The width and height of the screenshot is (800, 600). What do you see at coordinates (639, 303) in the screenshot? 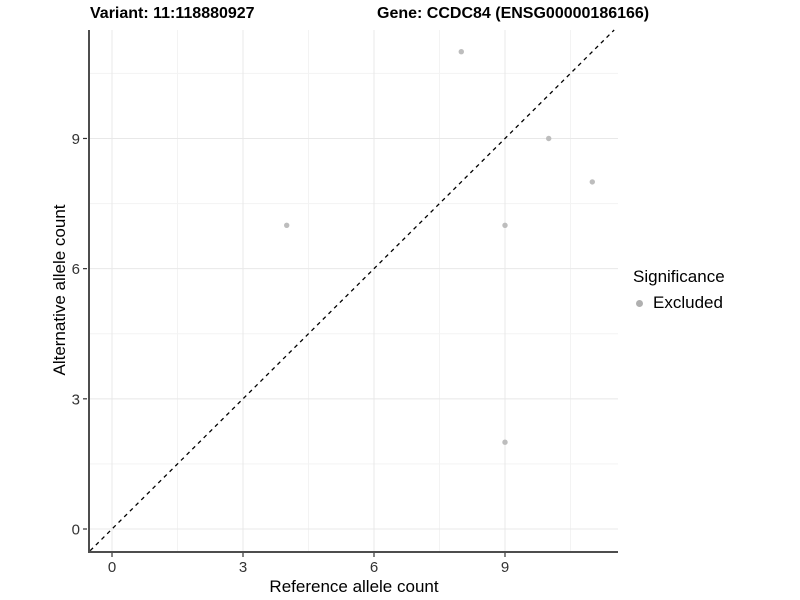
I see `legend-key-dot-icon` at bounding box center [639, 303].